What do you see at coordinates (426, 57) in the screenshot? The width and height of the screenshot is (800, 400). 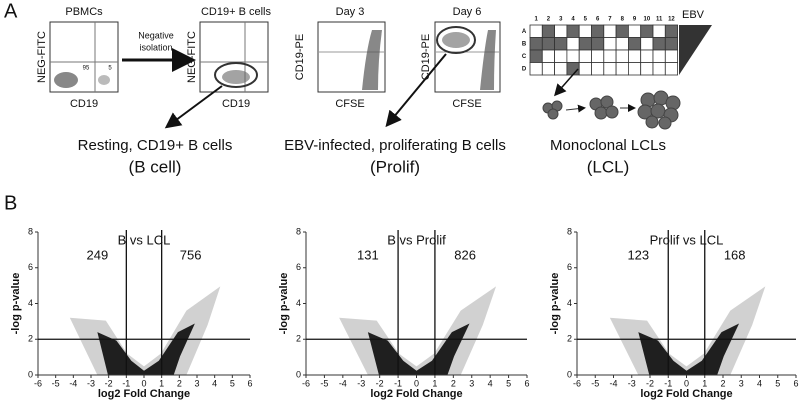 I see `axis-label: CD19-PE` at bounding box center [426, 57].